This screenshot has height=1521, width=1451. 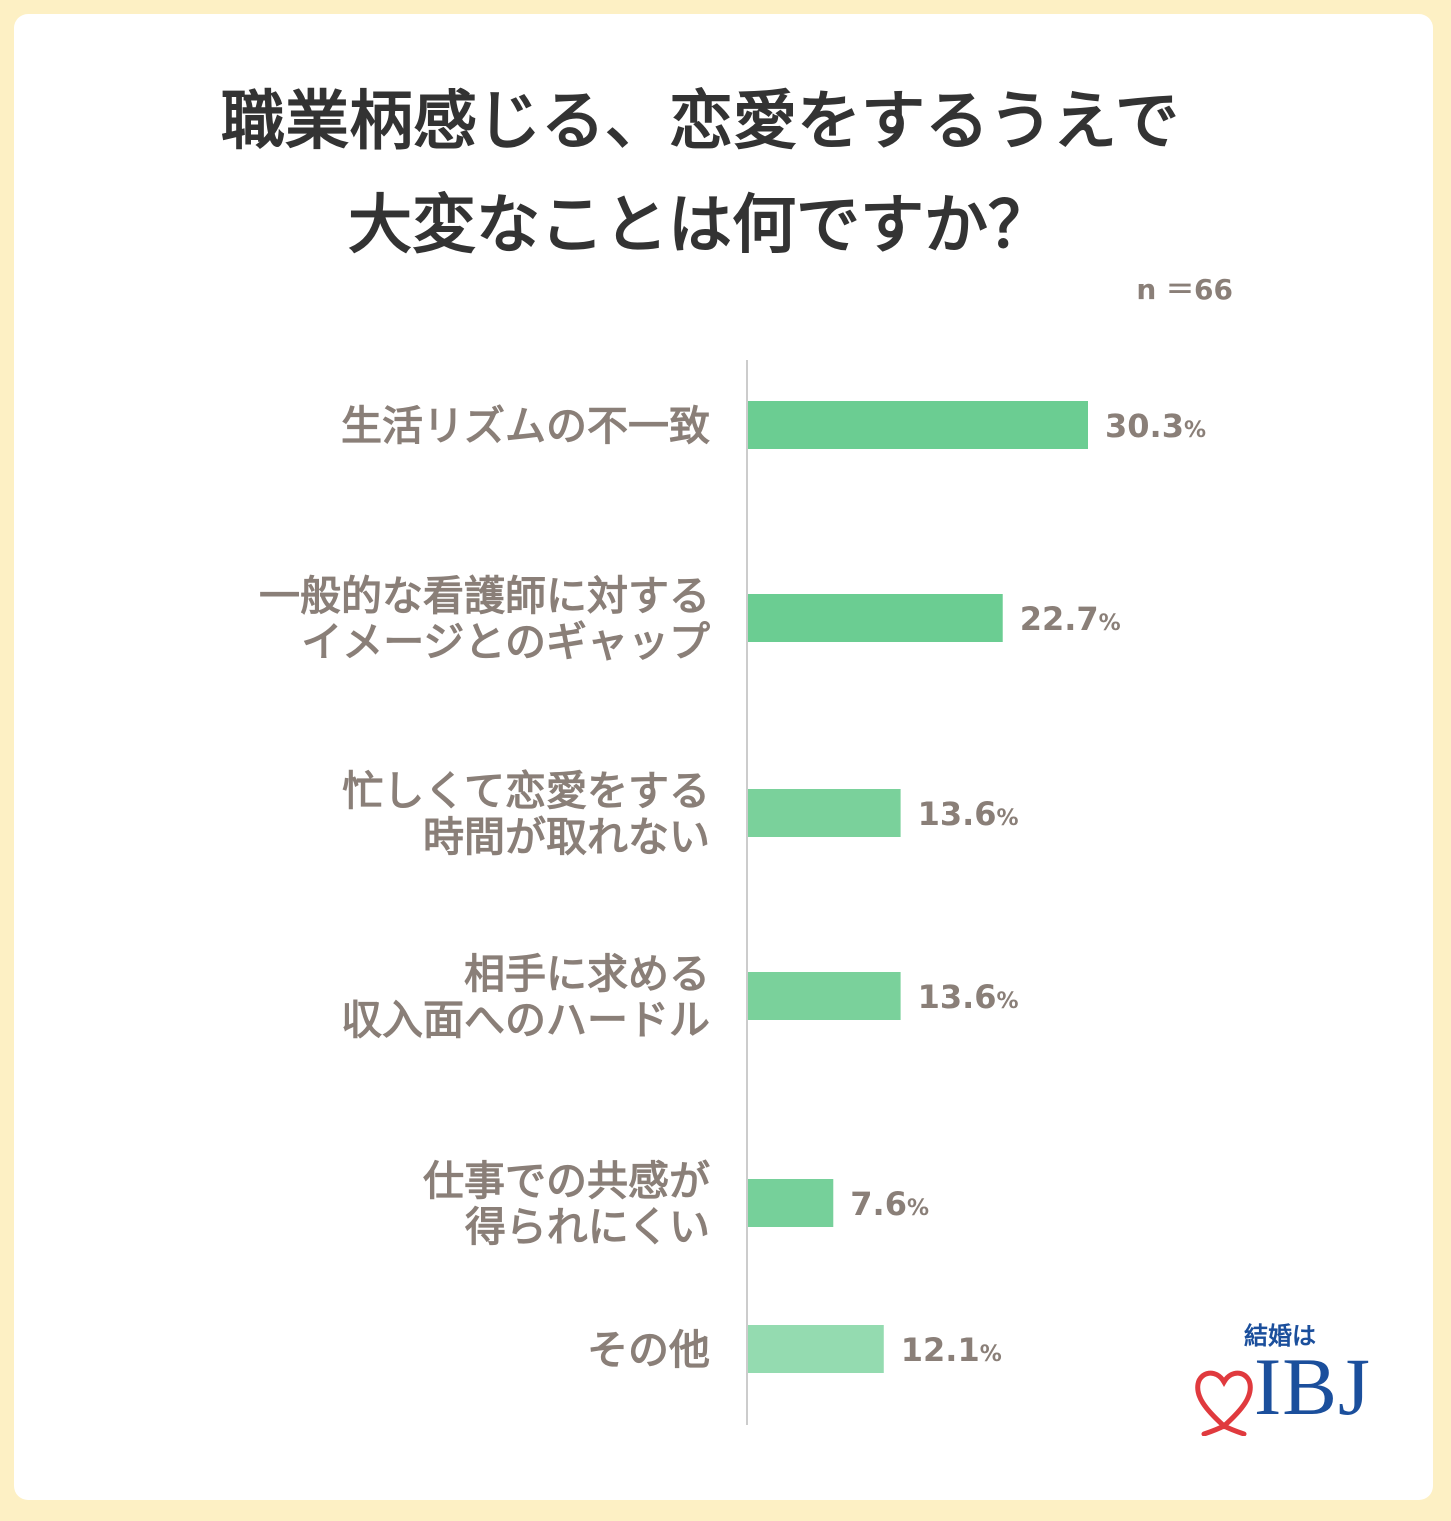 What do you see at coordinates (1144, 426) in the screenshot?
I see `value-number: 30.3` at bounding box center [1144, 426].